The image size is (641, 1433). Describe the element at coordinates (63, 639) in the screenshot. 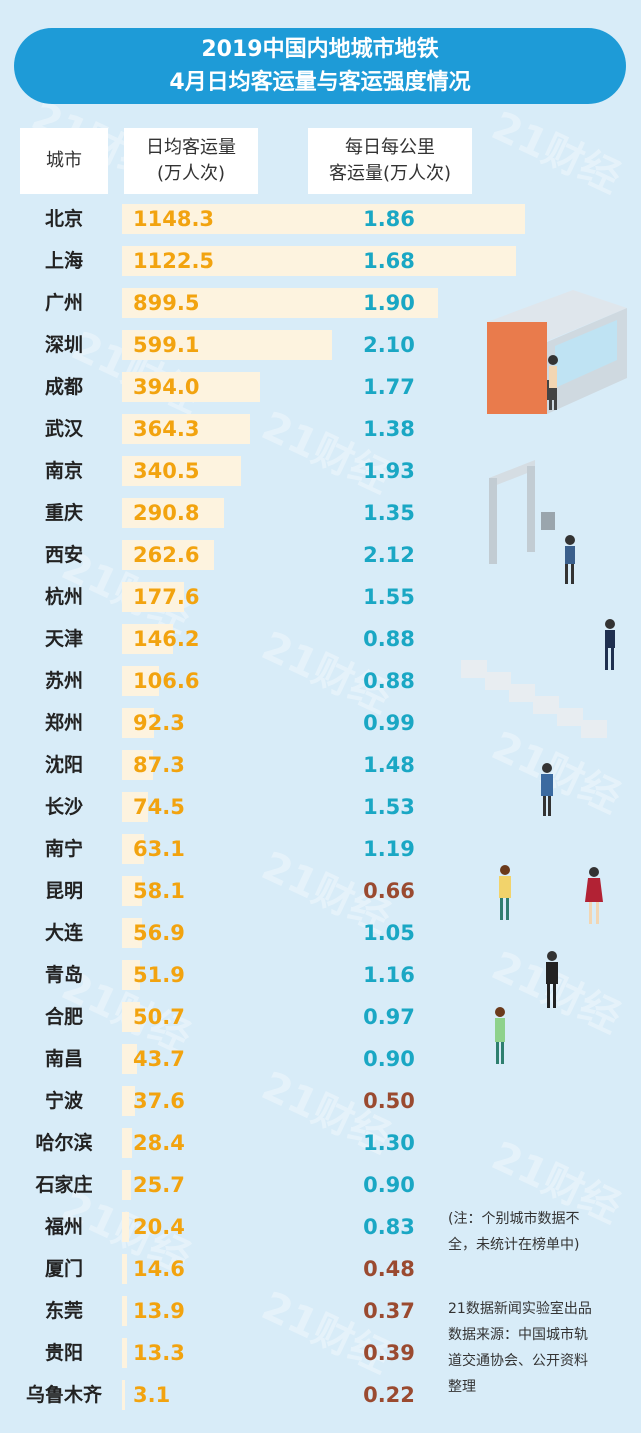

I see `city-label: 天津` at that location.